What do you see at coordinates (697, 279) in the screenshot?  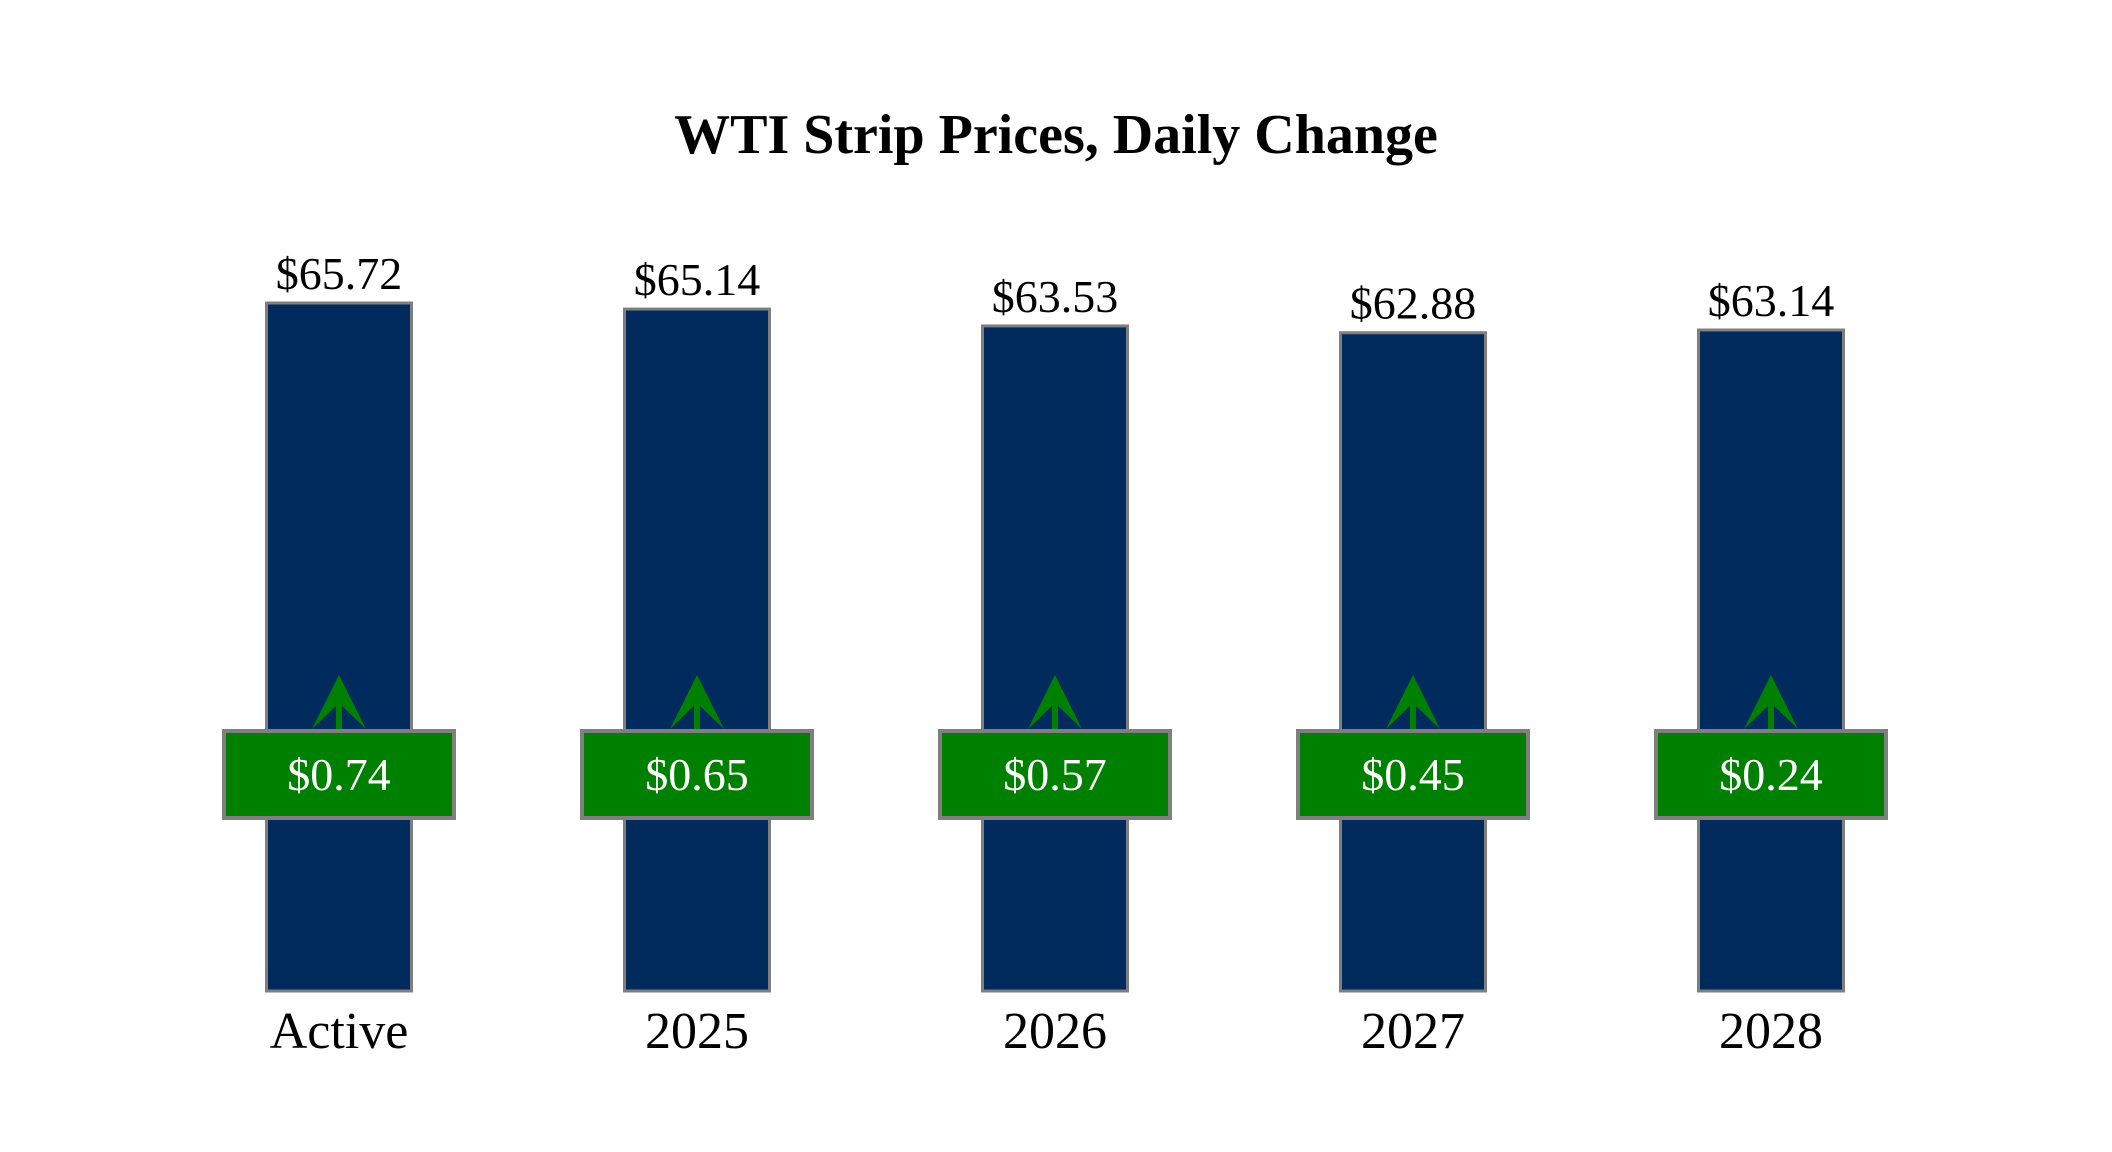 I see `bar-value-label: $65.14` at bounding box center [697, 279].